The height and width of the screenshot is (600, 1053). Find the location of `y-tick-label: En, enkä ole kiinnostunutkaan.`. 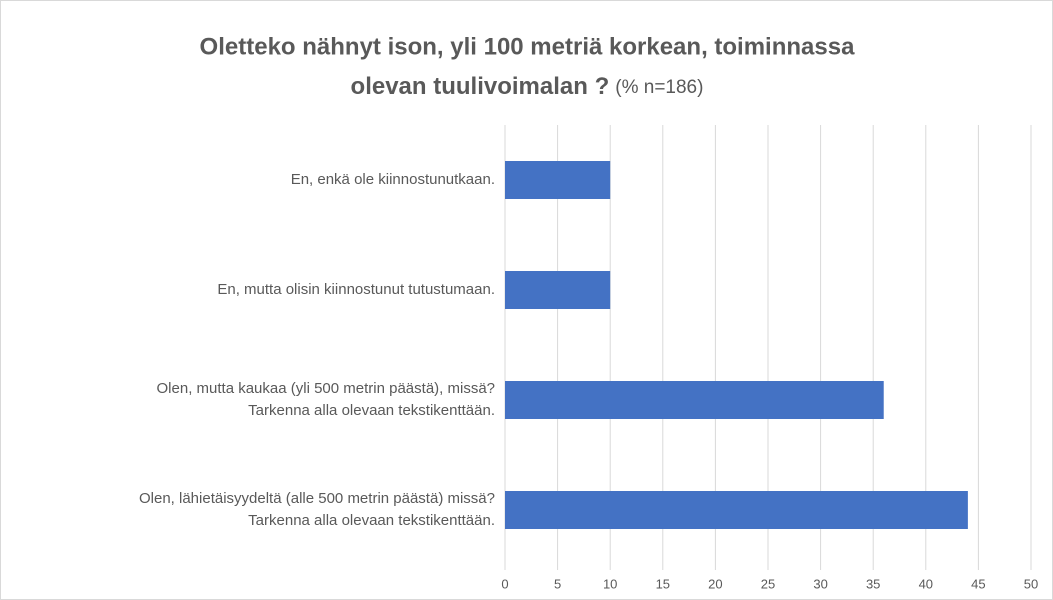

y-tick-label: En, enkä ole kiinnostunutkaan. is located at coordinates (393, 179).